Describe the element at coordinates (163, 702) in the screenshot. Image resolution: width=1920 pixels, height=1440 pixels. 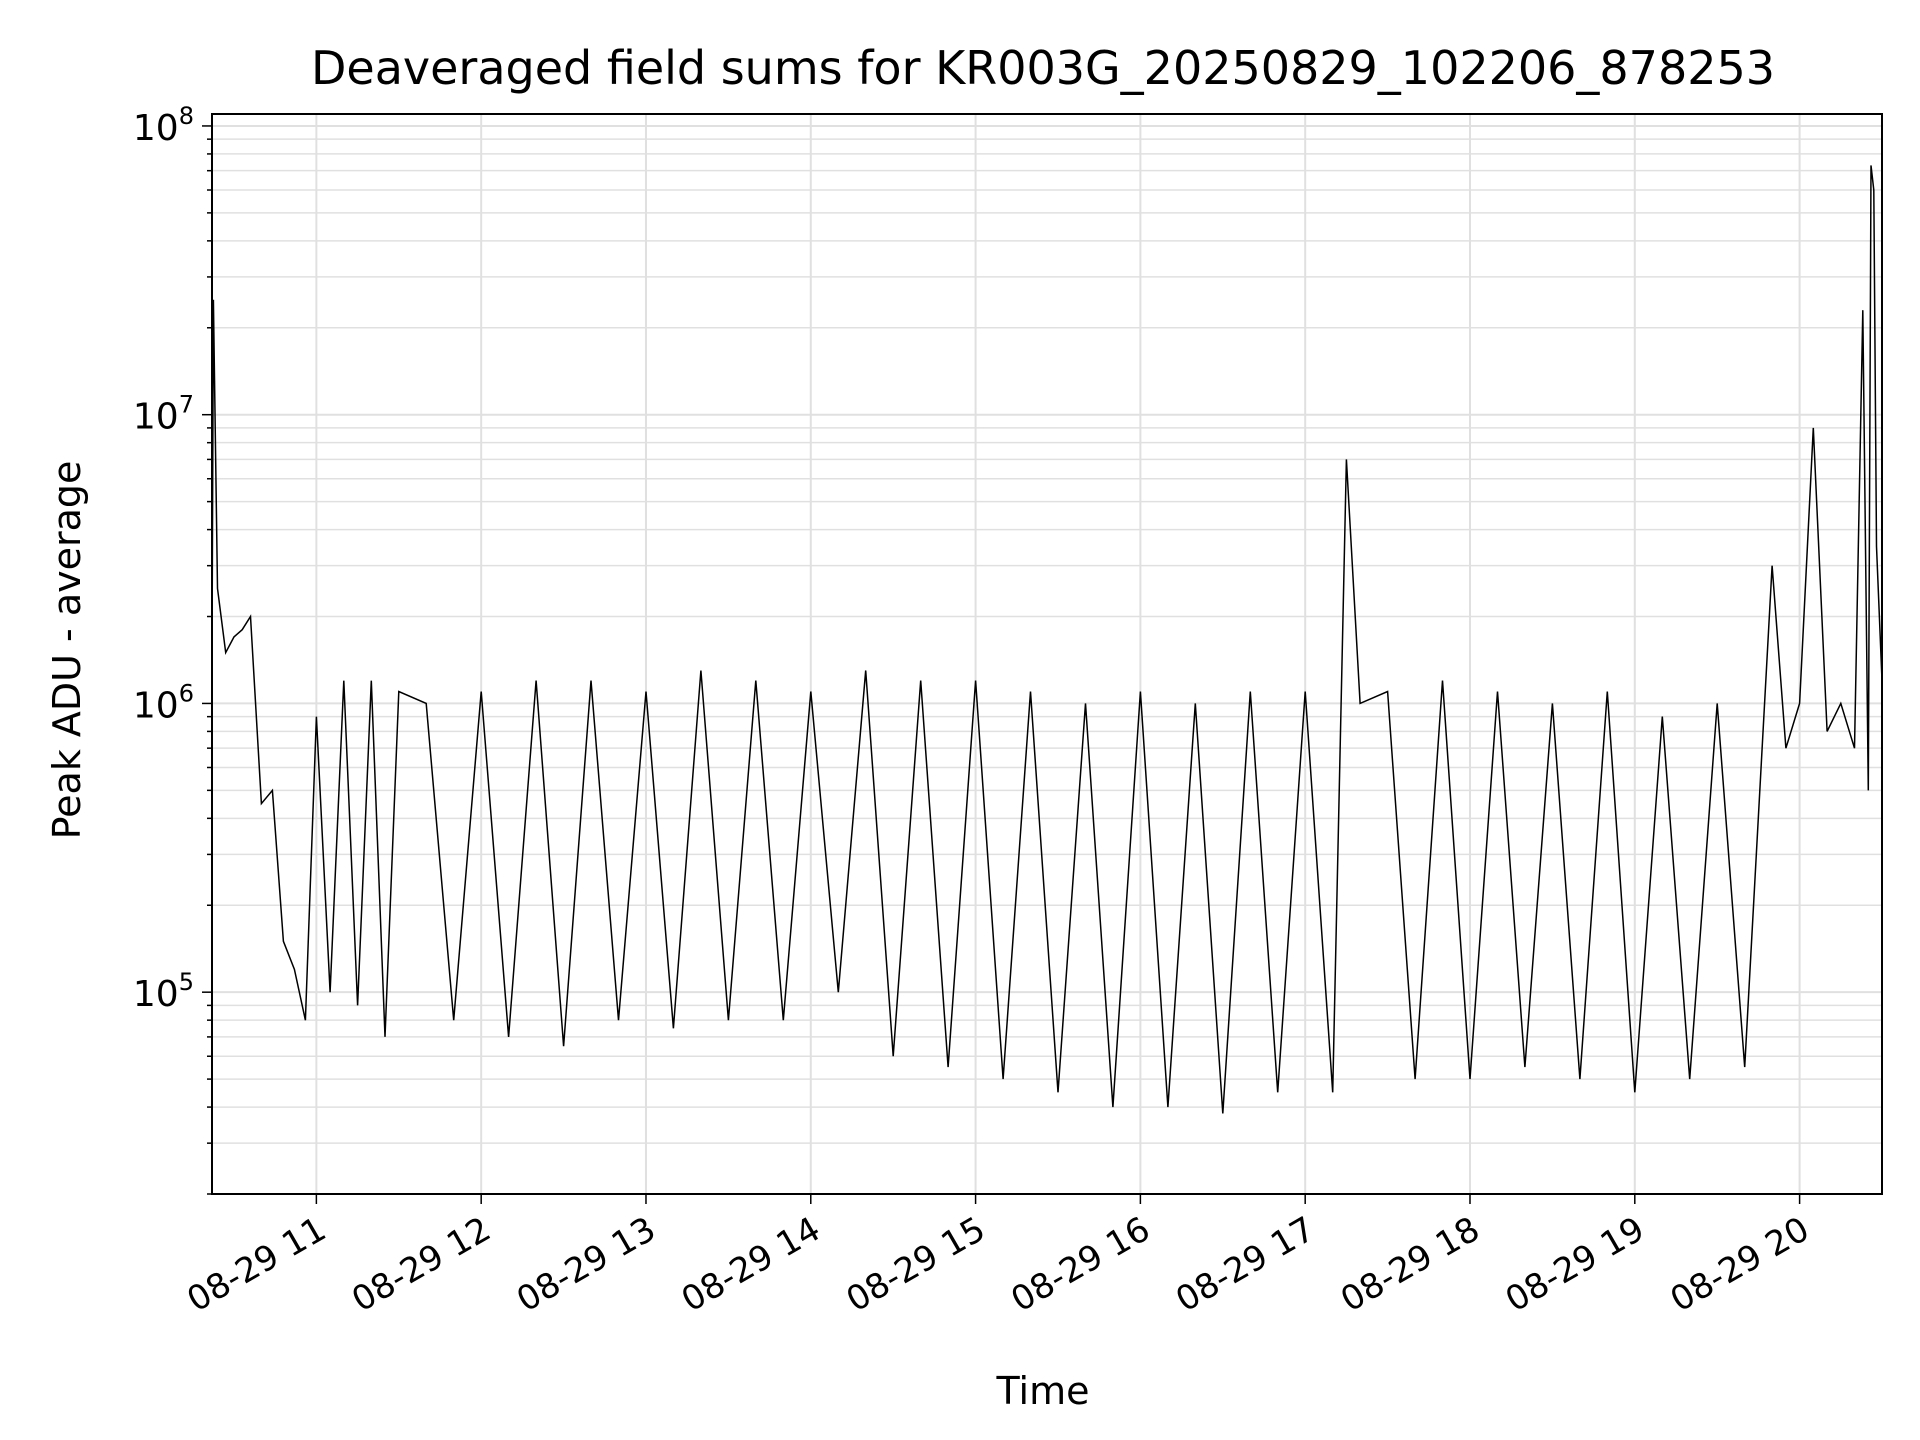
I see `y-tick-label: 10⁶` at that location.